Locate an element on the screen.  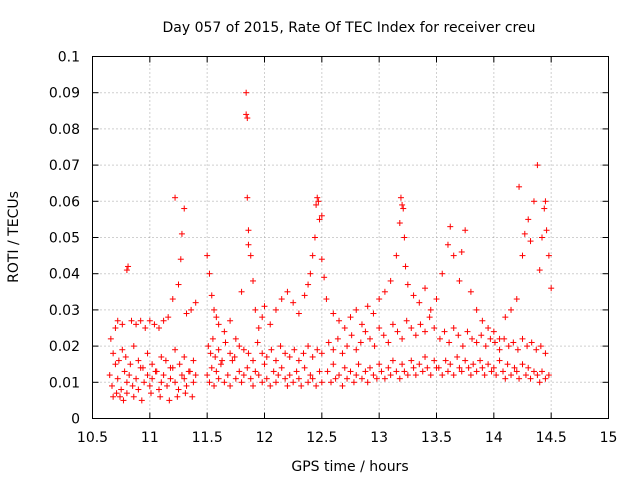
y-tick-label: 0.04 is located at coordinates (64, 275).